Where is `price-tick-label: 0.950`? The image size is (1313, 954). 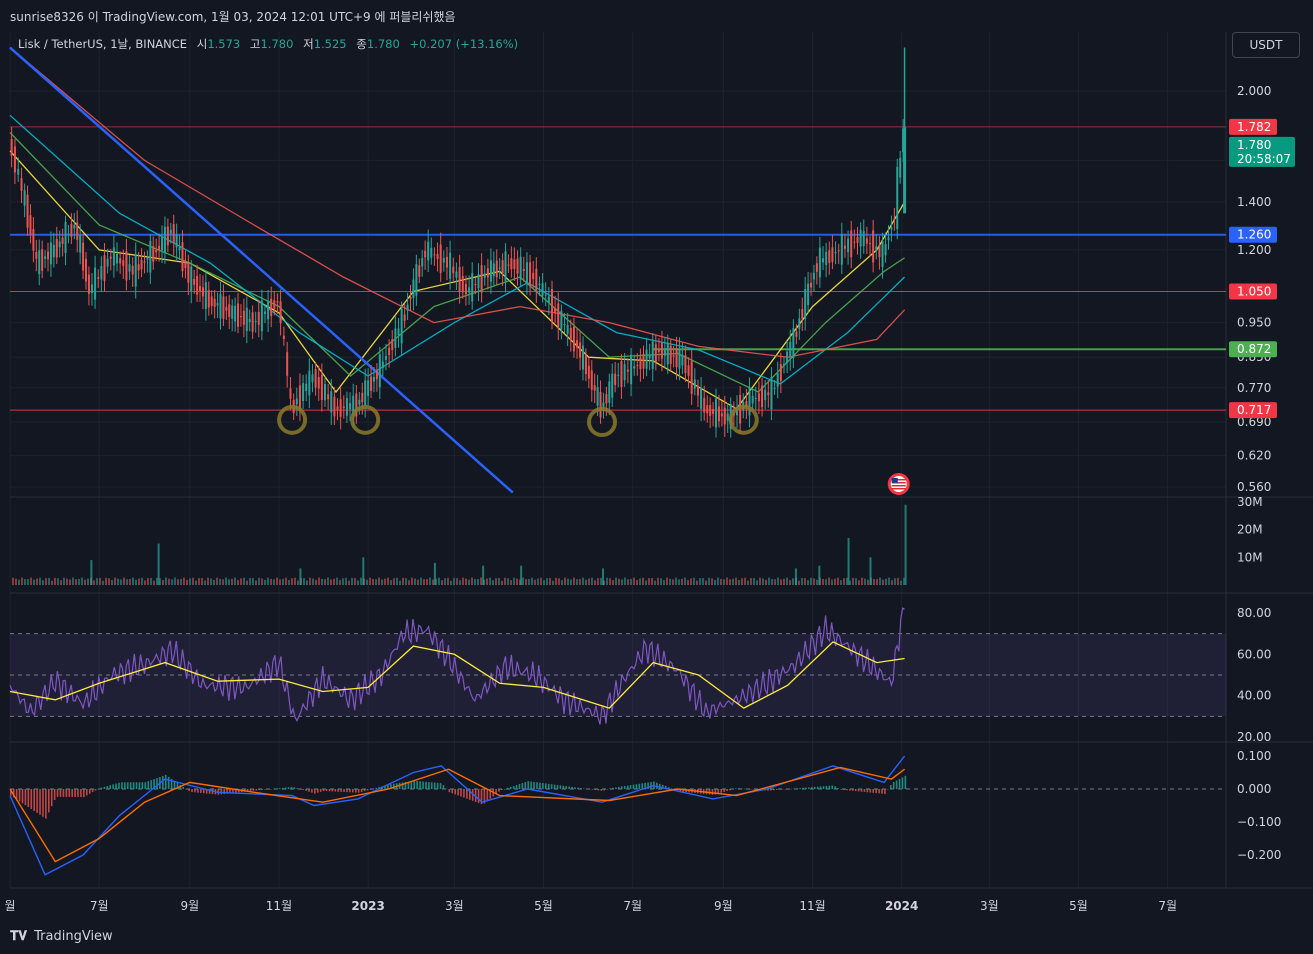 price-tick-label: 0.950 is located at coordinates (1254, 323).